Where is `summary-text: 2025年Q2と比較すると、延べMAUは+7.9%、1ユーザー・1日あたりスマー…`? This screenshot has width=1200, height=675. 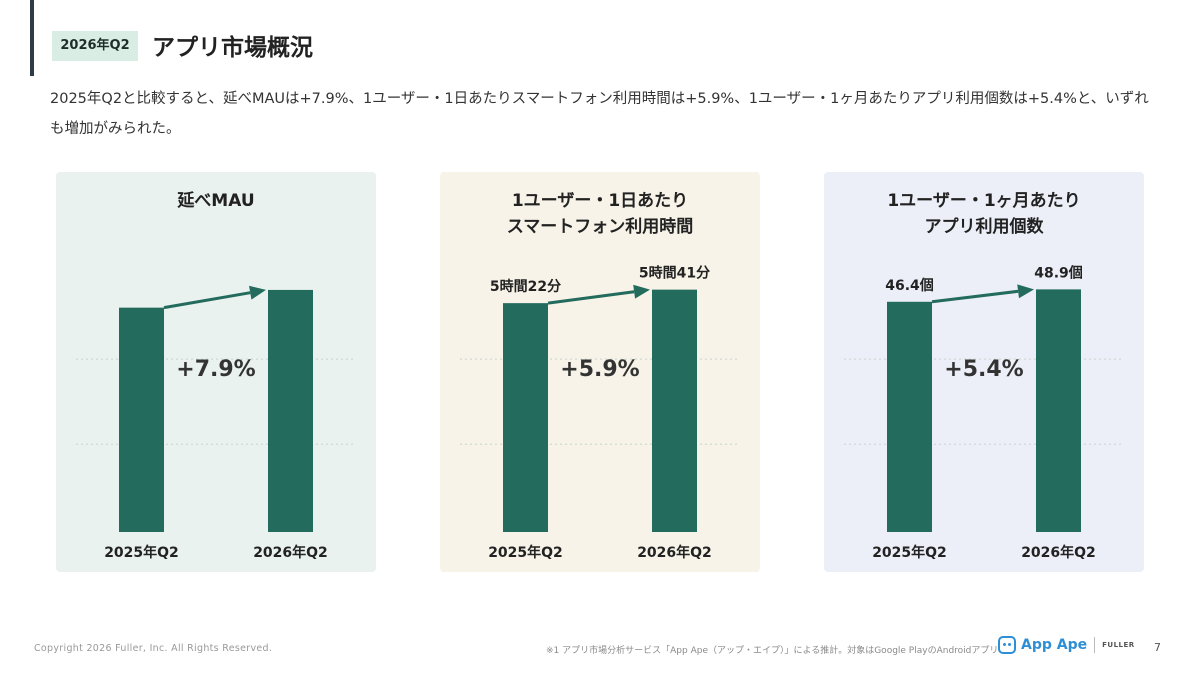 summary-text: 2025年Q2と比較すると、延べMAUは+7.9%、1ユーザー・1日あたりスマー… is located at coordinates (599, 114).